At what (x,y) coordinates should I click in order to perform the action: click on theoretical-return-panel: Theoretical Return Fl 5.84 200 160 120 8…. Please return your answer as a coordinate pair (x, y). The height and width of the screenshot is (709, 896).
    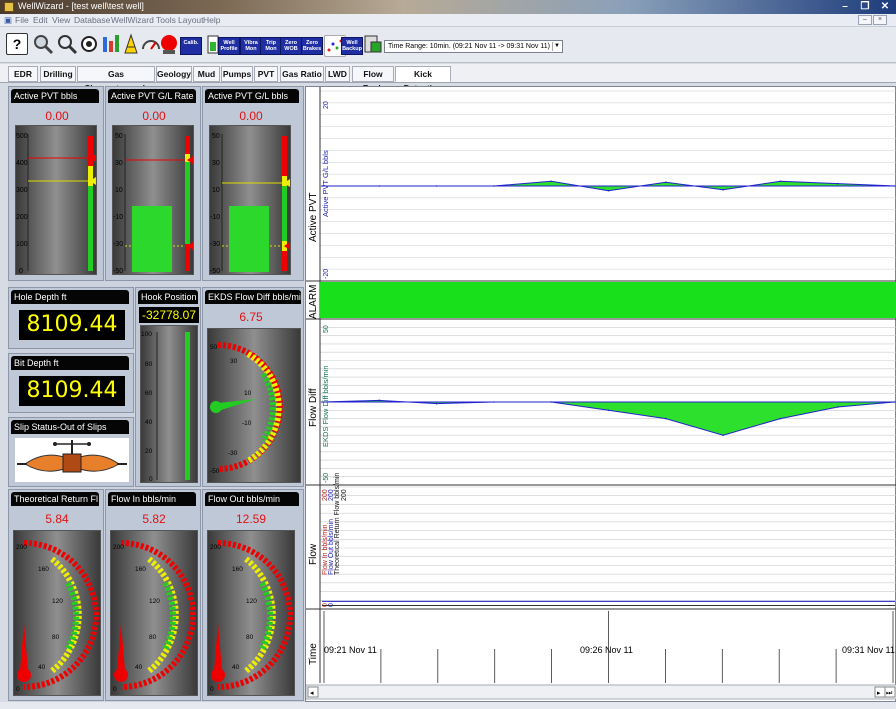
    Looking at the image, I should click on (56, 595).